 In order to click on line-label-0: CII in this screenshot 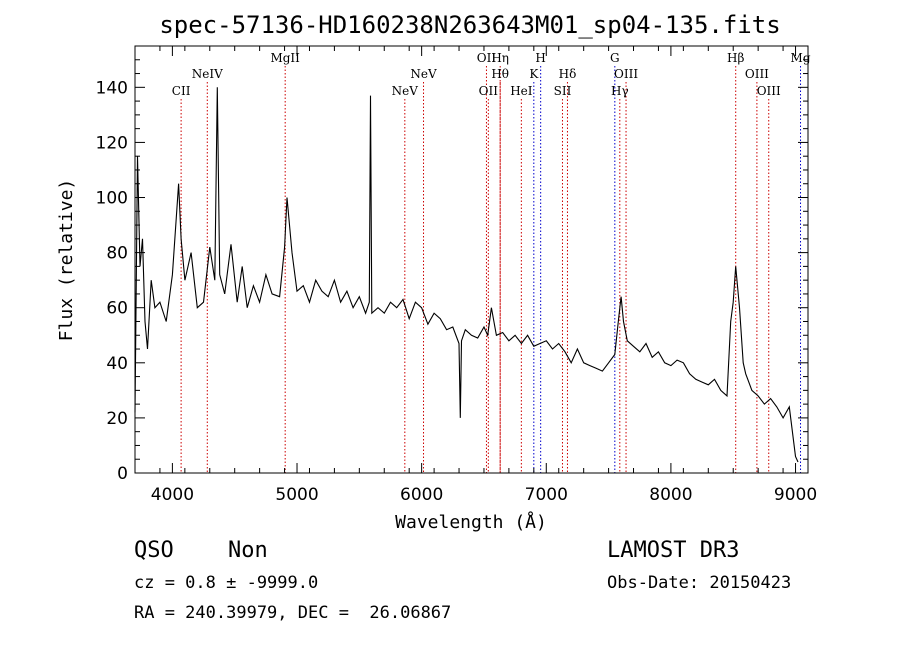, I will do `click(181, 91)`.